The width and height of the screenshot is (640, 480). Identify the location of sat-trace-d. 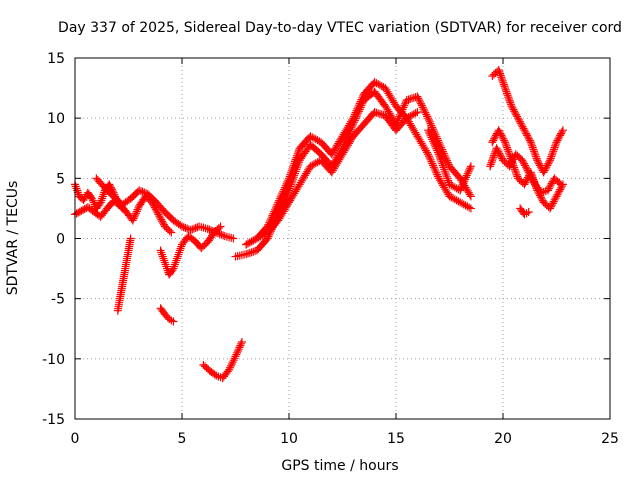
(124, 274).